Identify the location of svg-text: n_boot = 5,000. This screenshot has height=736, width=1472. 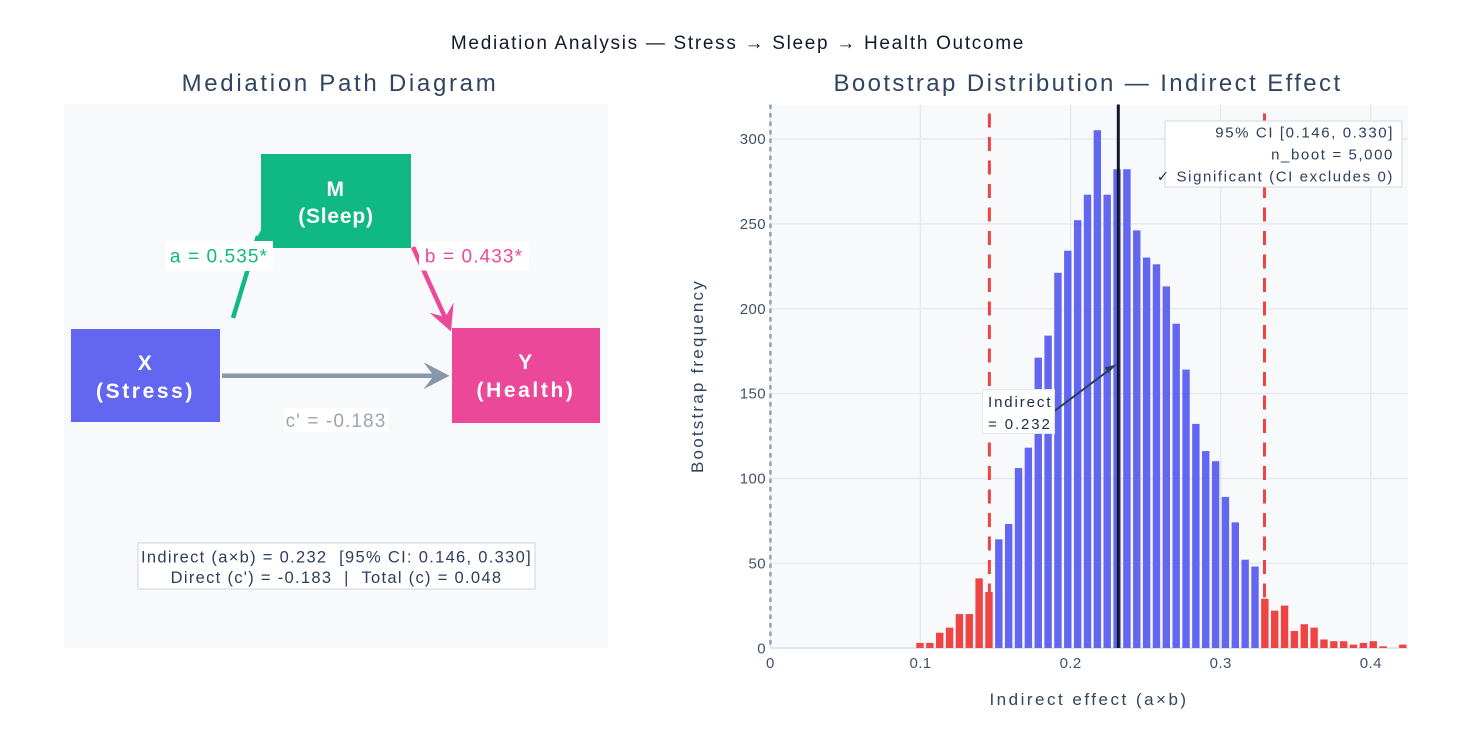
(1332, 155).